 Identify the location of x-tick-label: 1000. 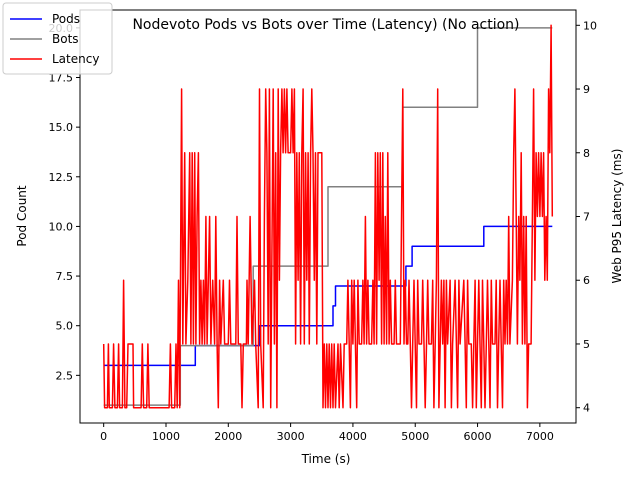
(166, 436).